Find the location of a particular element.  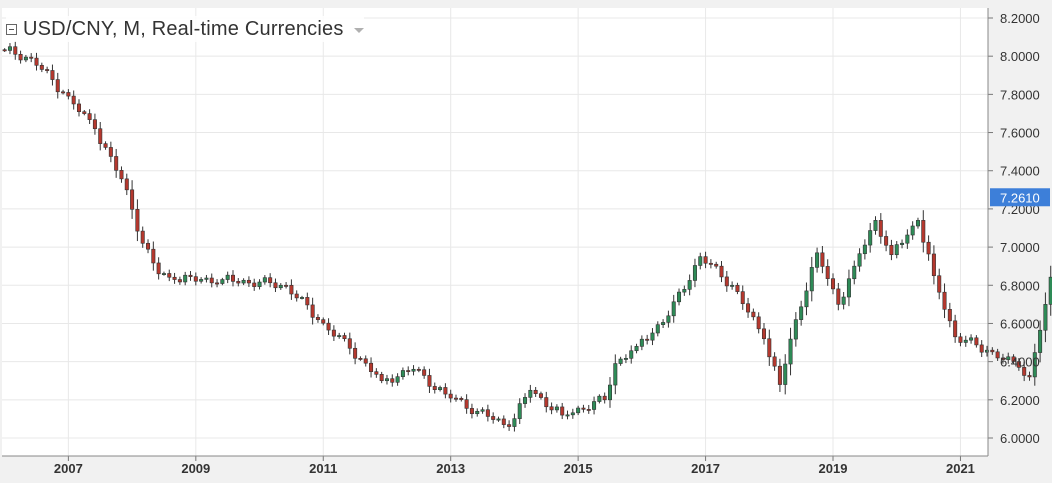

x-tick-label: 2007 is located at coordinates (68, 468).